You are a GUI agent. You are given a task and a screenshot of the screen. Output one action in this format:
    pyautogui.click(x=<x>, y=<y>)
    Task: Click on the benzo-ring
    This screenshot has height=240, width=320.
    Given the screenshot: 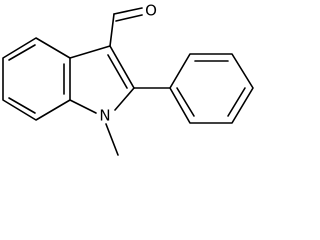 What is the action you would take?
    pyautogui.click(x=36, y=79)
    